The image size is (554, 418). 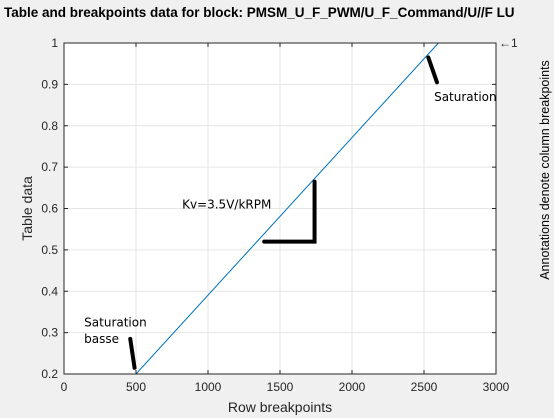 I want to click on x-tick-label: 1500, so click(x=280, y=387).